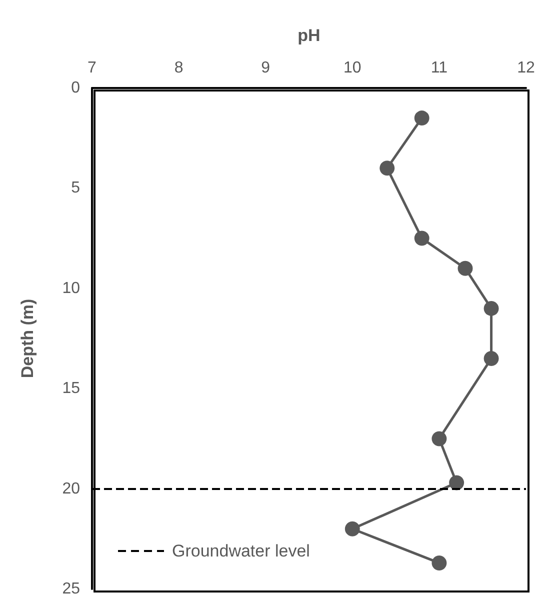  I want to click on y-axis-title: Depth (m), so click(27, 338).